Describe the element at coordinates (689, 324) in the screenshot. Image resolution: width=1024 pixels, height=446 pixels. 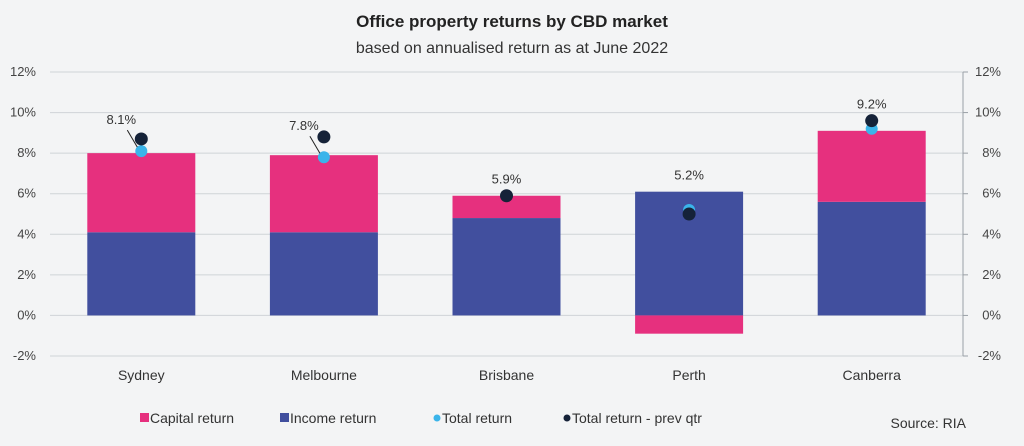
I see `bar-capital-perth` at that location.